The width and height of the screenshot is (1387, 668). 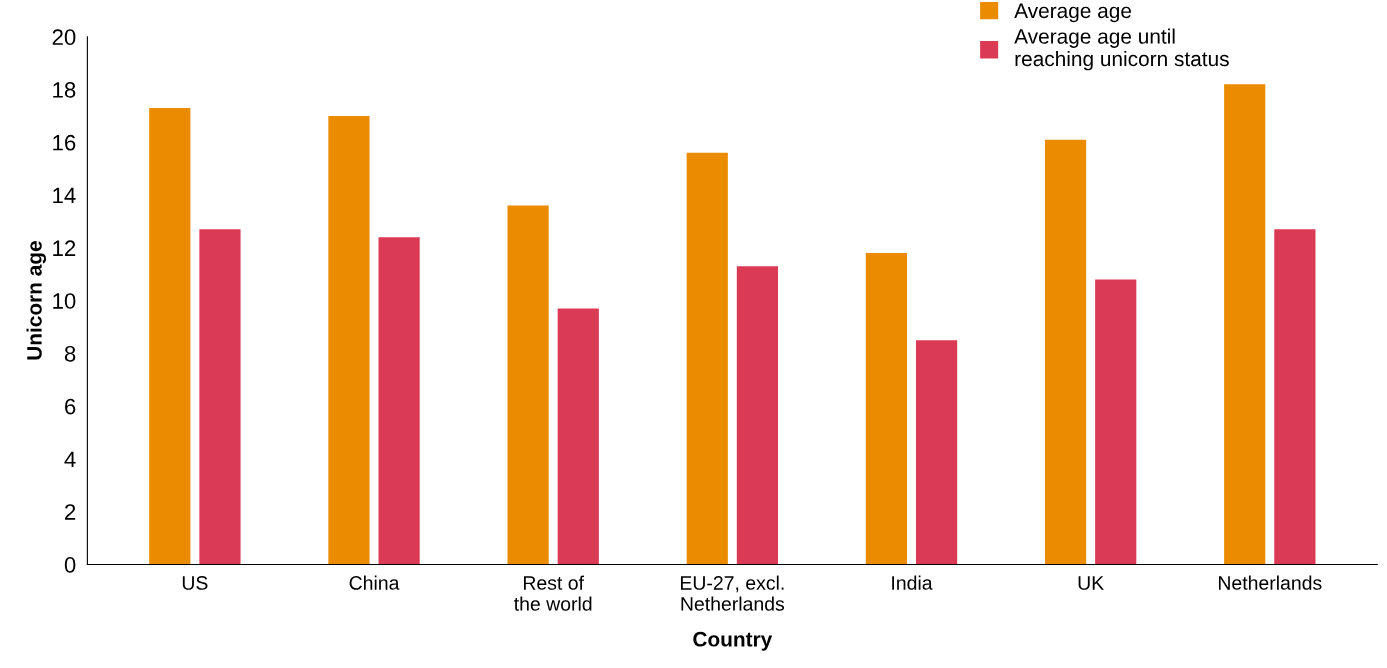 I want to click on x-axis-title: Country, so click(x=733, y=641).